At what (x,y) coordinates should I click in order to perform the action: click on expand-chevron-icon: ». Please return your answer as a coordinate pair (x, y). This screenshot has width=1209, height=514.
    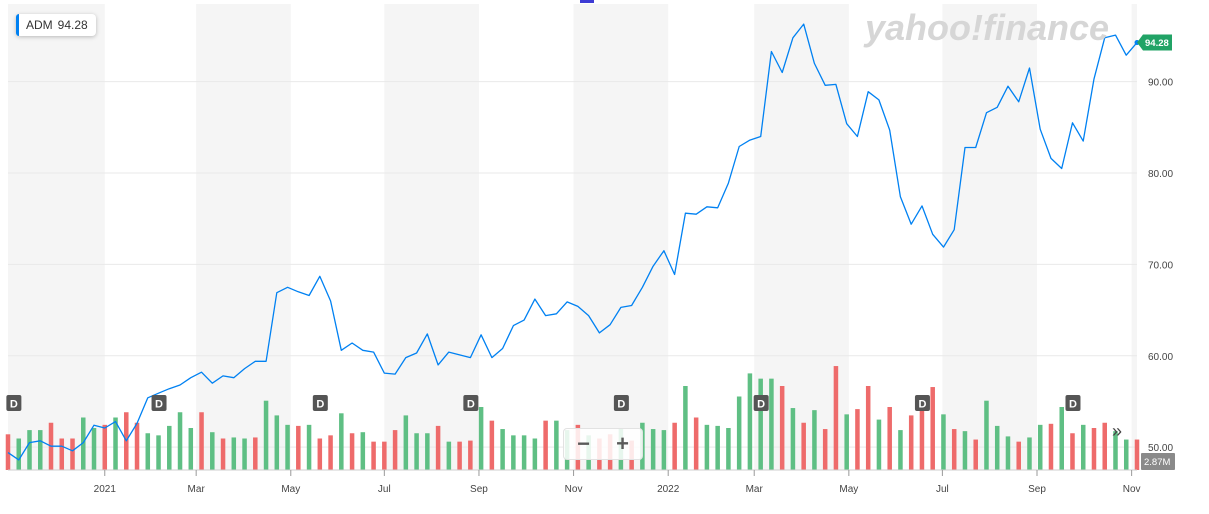
    Looking at the image, I should click on (1116, 431).